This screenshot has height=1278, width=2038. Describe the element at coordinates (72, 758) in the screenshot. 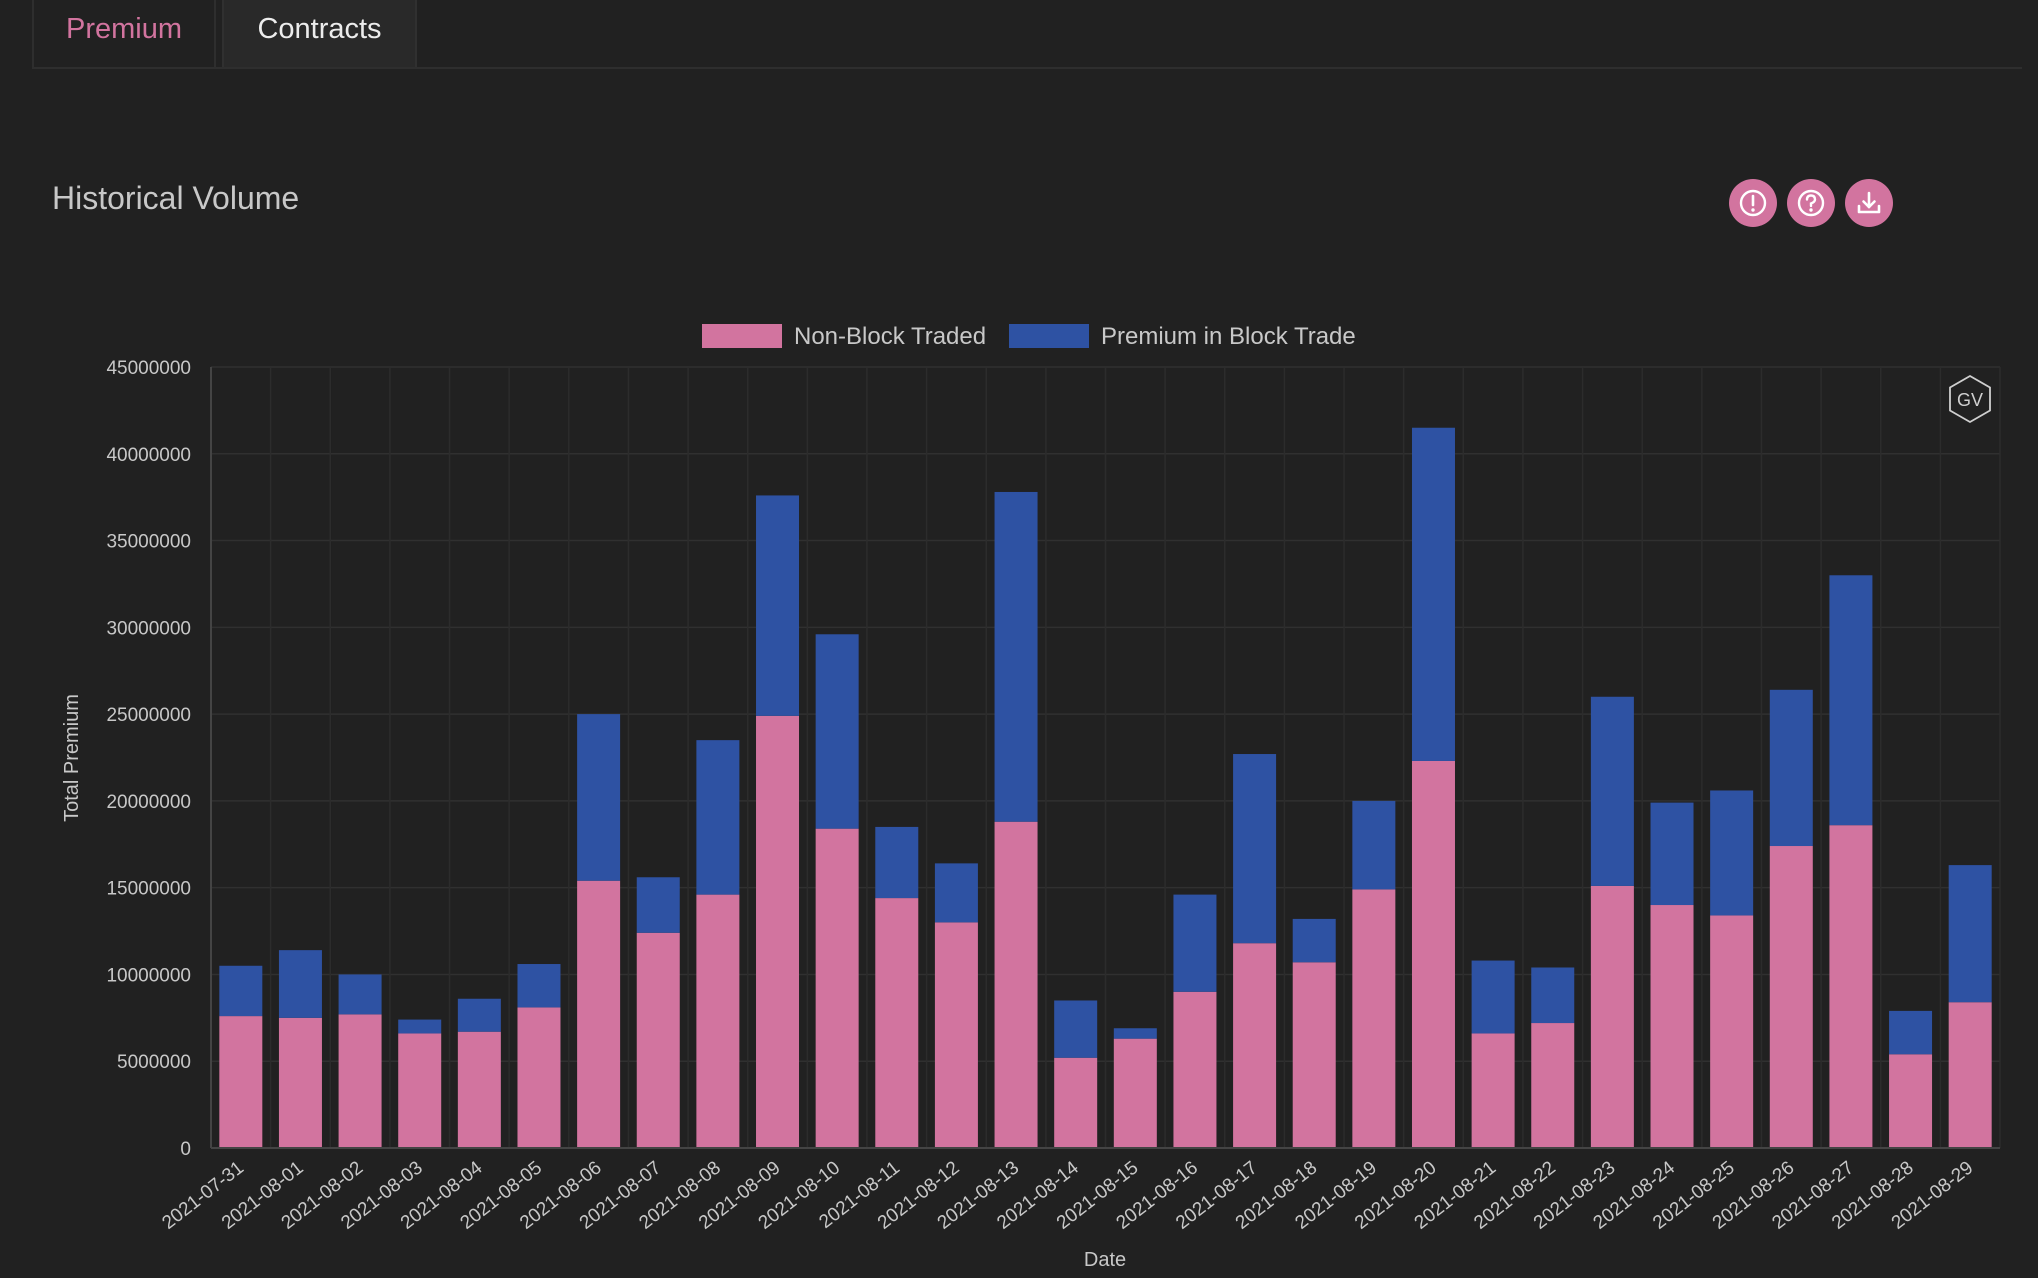

I see `y-axis-label: Total Premium` at that location.